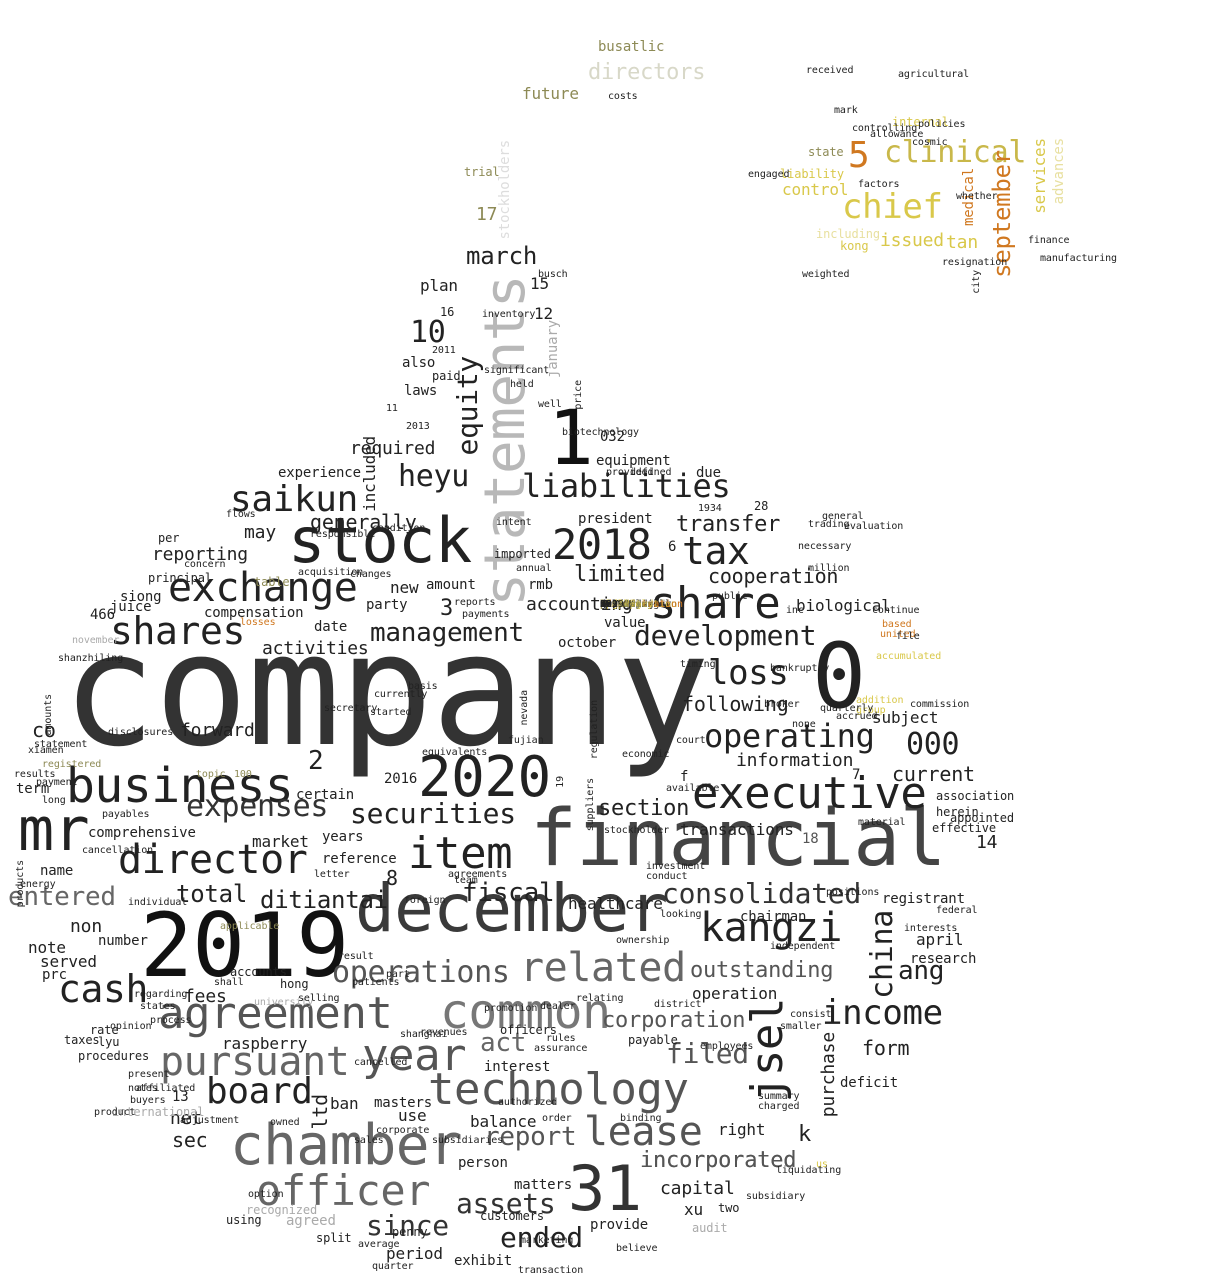 This screenshot has height=1280, width=1218. What do you see at coordinates (109, 1042) in the screenshot?
I see `word-186: lyu` at bounding box center [109, 1042].